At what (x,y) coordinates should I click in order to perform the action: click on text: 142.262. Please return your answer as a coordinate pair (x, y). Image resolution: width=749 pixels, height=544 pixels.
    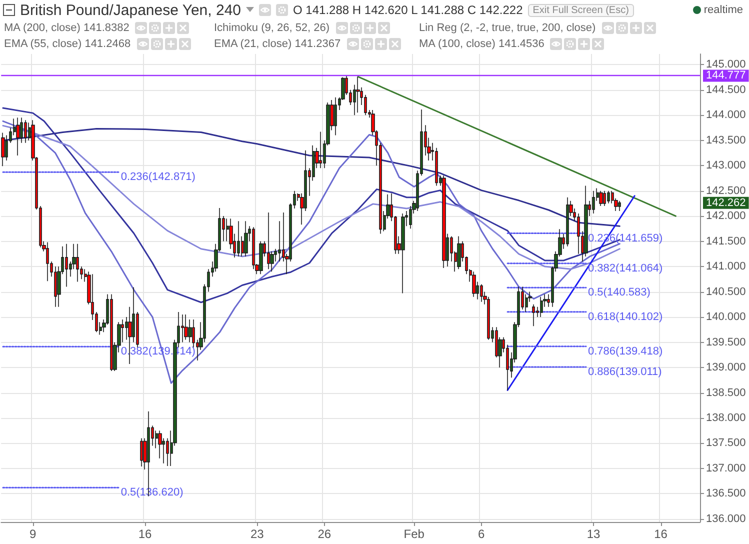
    Looking at the image, I should click on (726, 202).